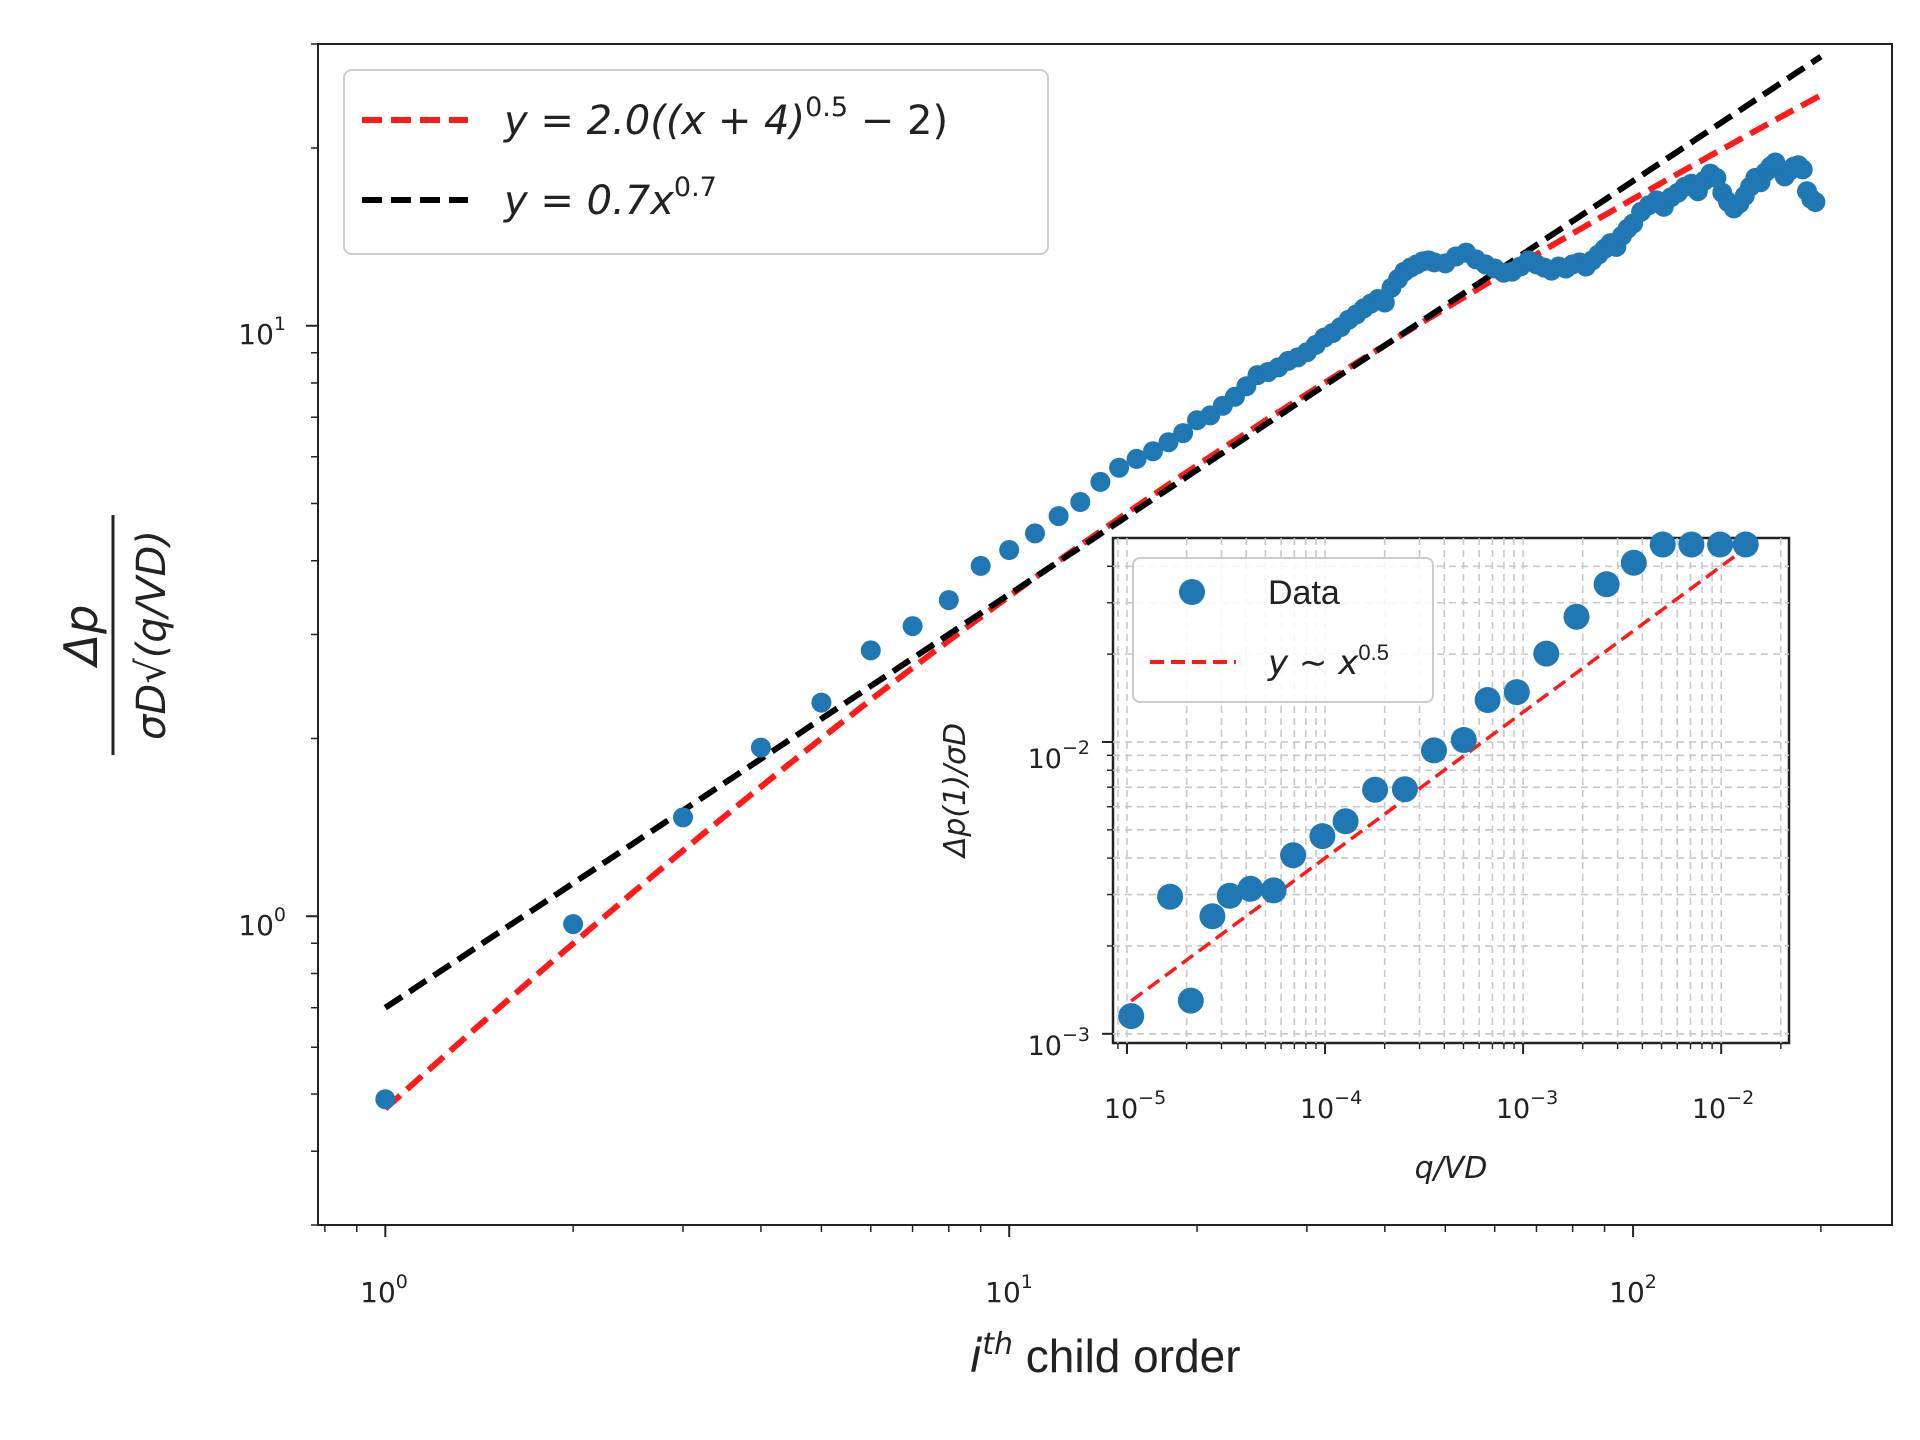  I want to click on x-axis-title: ith child order, so click(1104, 1355).